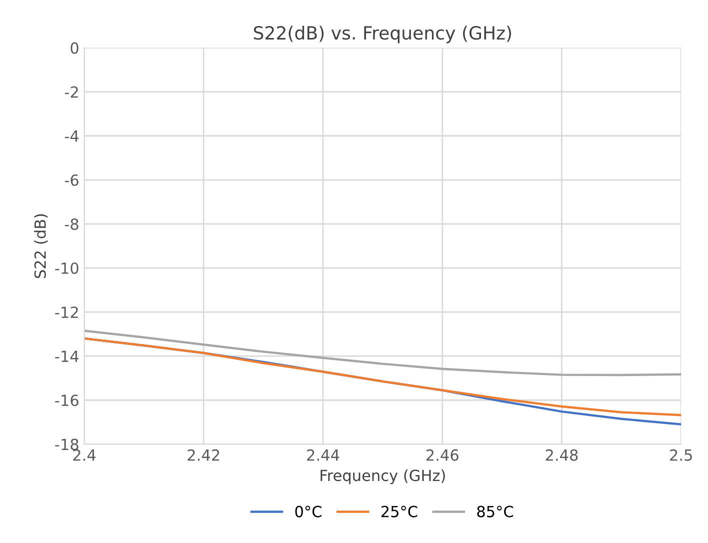 The height and width of the screenshot is (543, 708). I want to click on x-axis-title: Frequency (GHz), so click(382, 476).